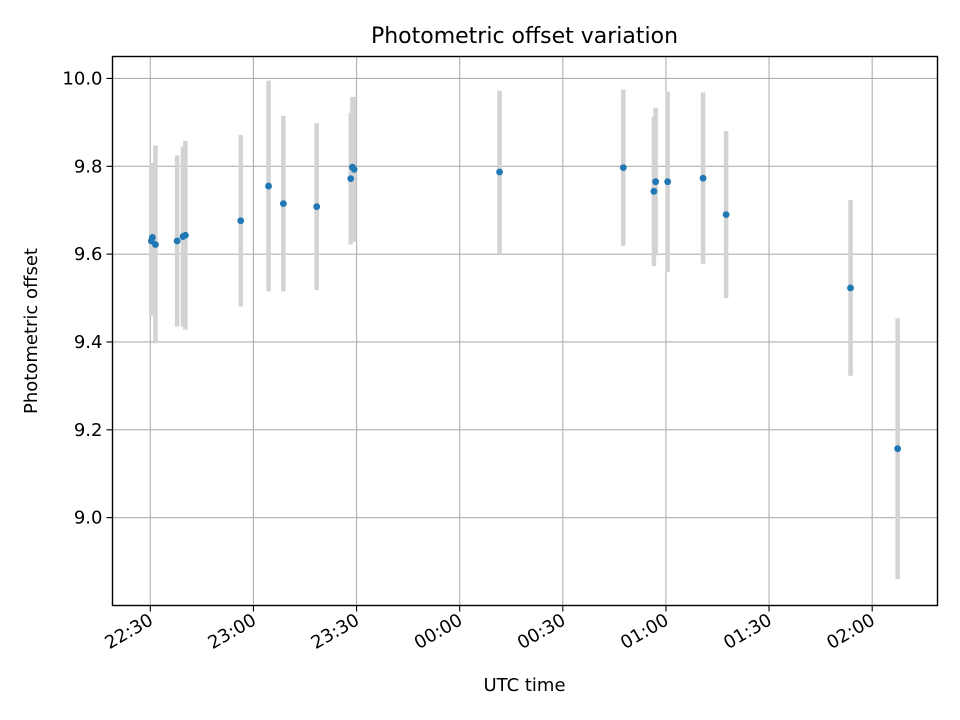 This screenshot has width=960, height=720. Describe the element at coordinates (438, 632) in the screenshot. I see `x-tick-label: 00:00` at that location.